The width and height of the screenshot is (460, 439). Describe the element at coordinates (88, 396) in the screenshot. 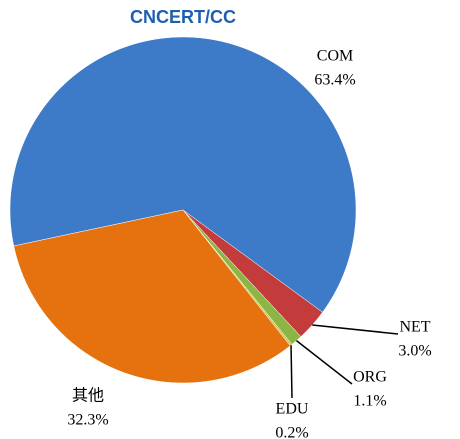

I see `slice-label: 其他` at that location.